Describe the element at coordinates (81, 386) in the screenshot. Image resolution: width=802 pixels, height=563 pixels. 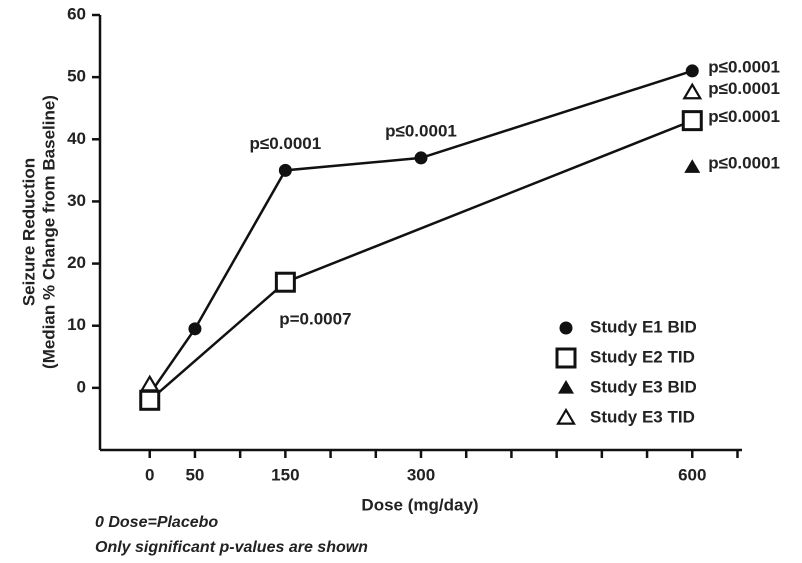
I see `y-tick-label: 0` at that location.